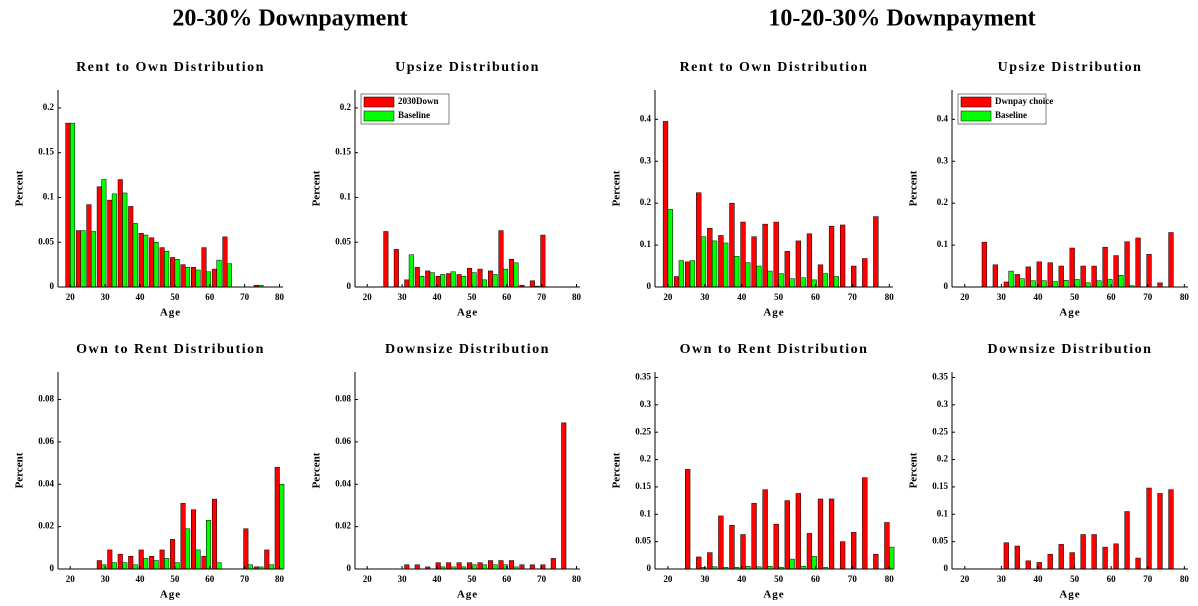 The height and width of the screenshot is (606, 1198). What do you see at coordinates (170, 67) in the screenshot?
I see `panel-title: Rent to Own Distribution` at bounding box center [170, 67].